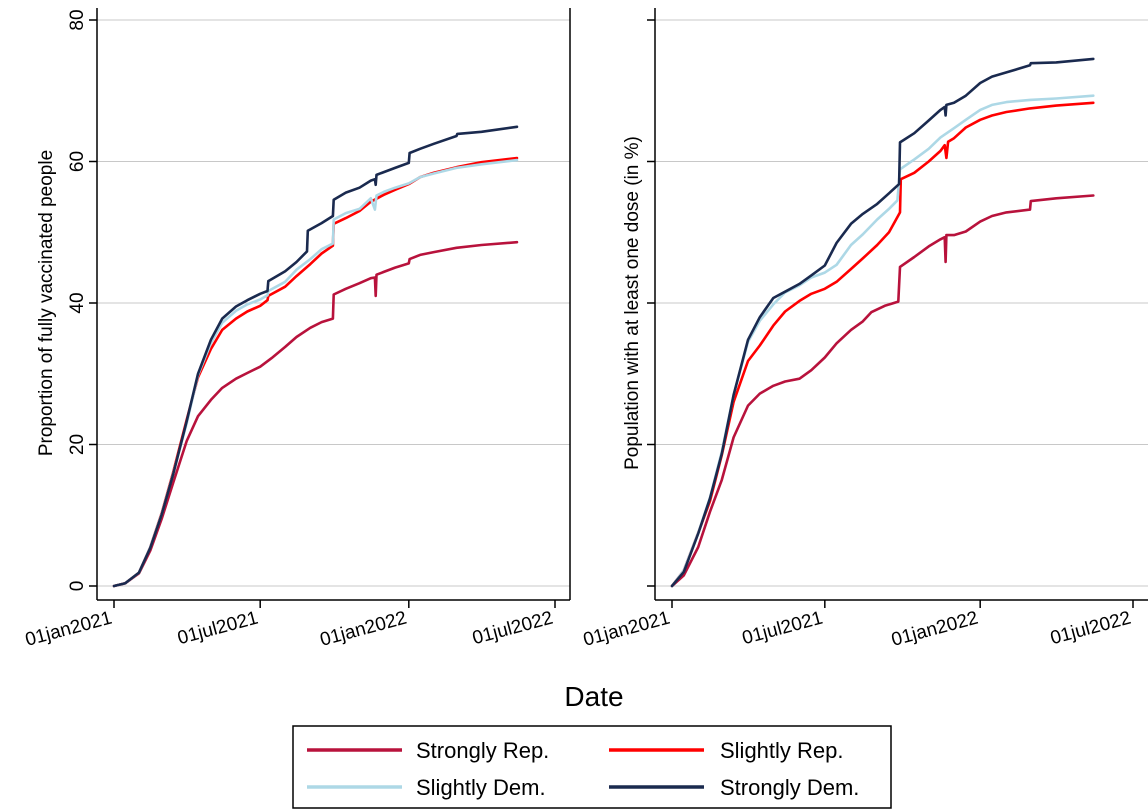  What do you see at coordinates (782, 750) in the screenshot?
I see `legend-label-slightly-rep: Slightly Rep.` at bounding box center [782, 750].